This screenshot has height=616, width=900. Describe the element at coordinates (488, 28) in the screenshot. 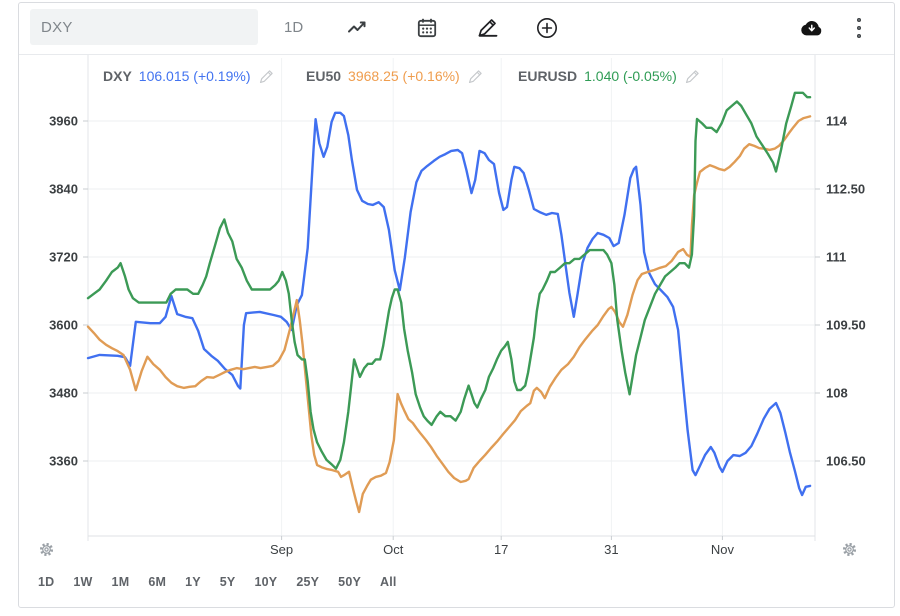

I see `draw-icon` at that location.